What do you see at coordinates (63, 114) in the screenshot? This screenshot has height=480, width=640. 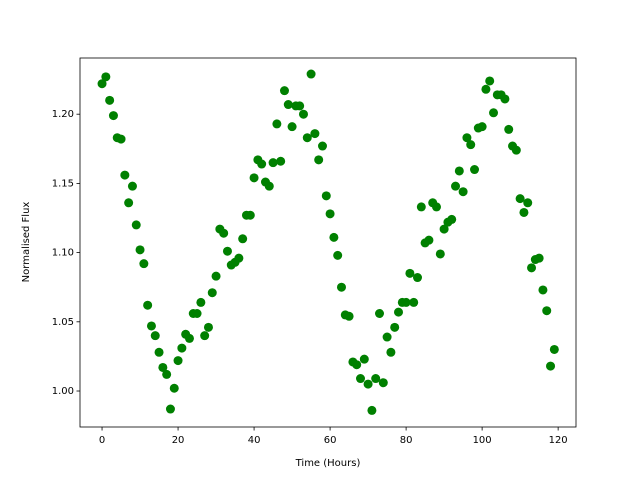 I see `y-tick-label: 1.20` at bounding box center [63, 114].